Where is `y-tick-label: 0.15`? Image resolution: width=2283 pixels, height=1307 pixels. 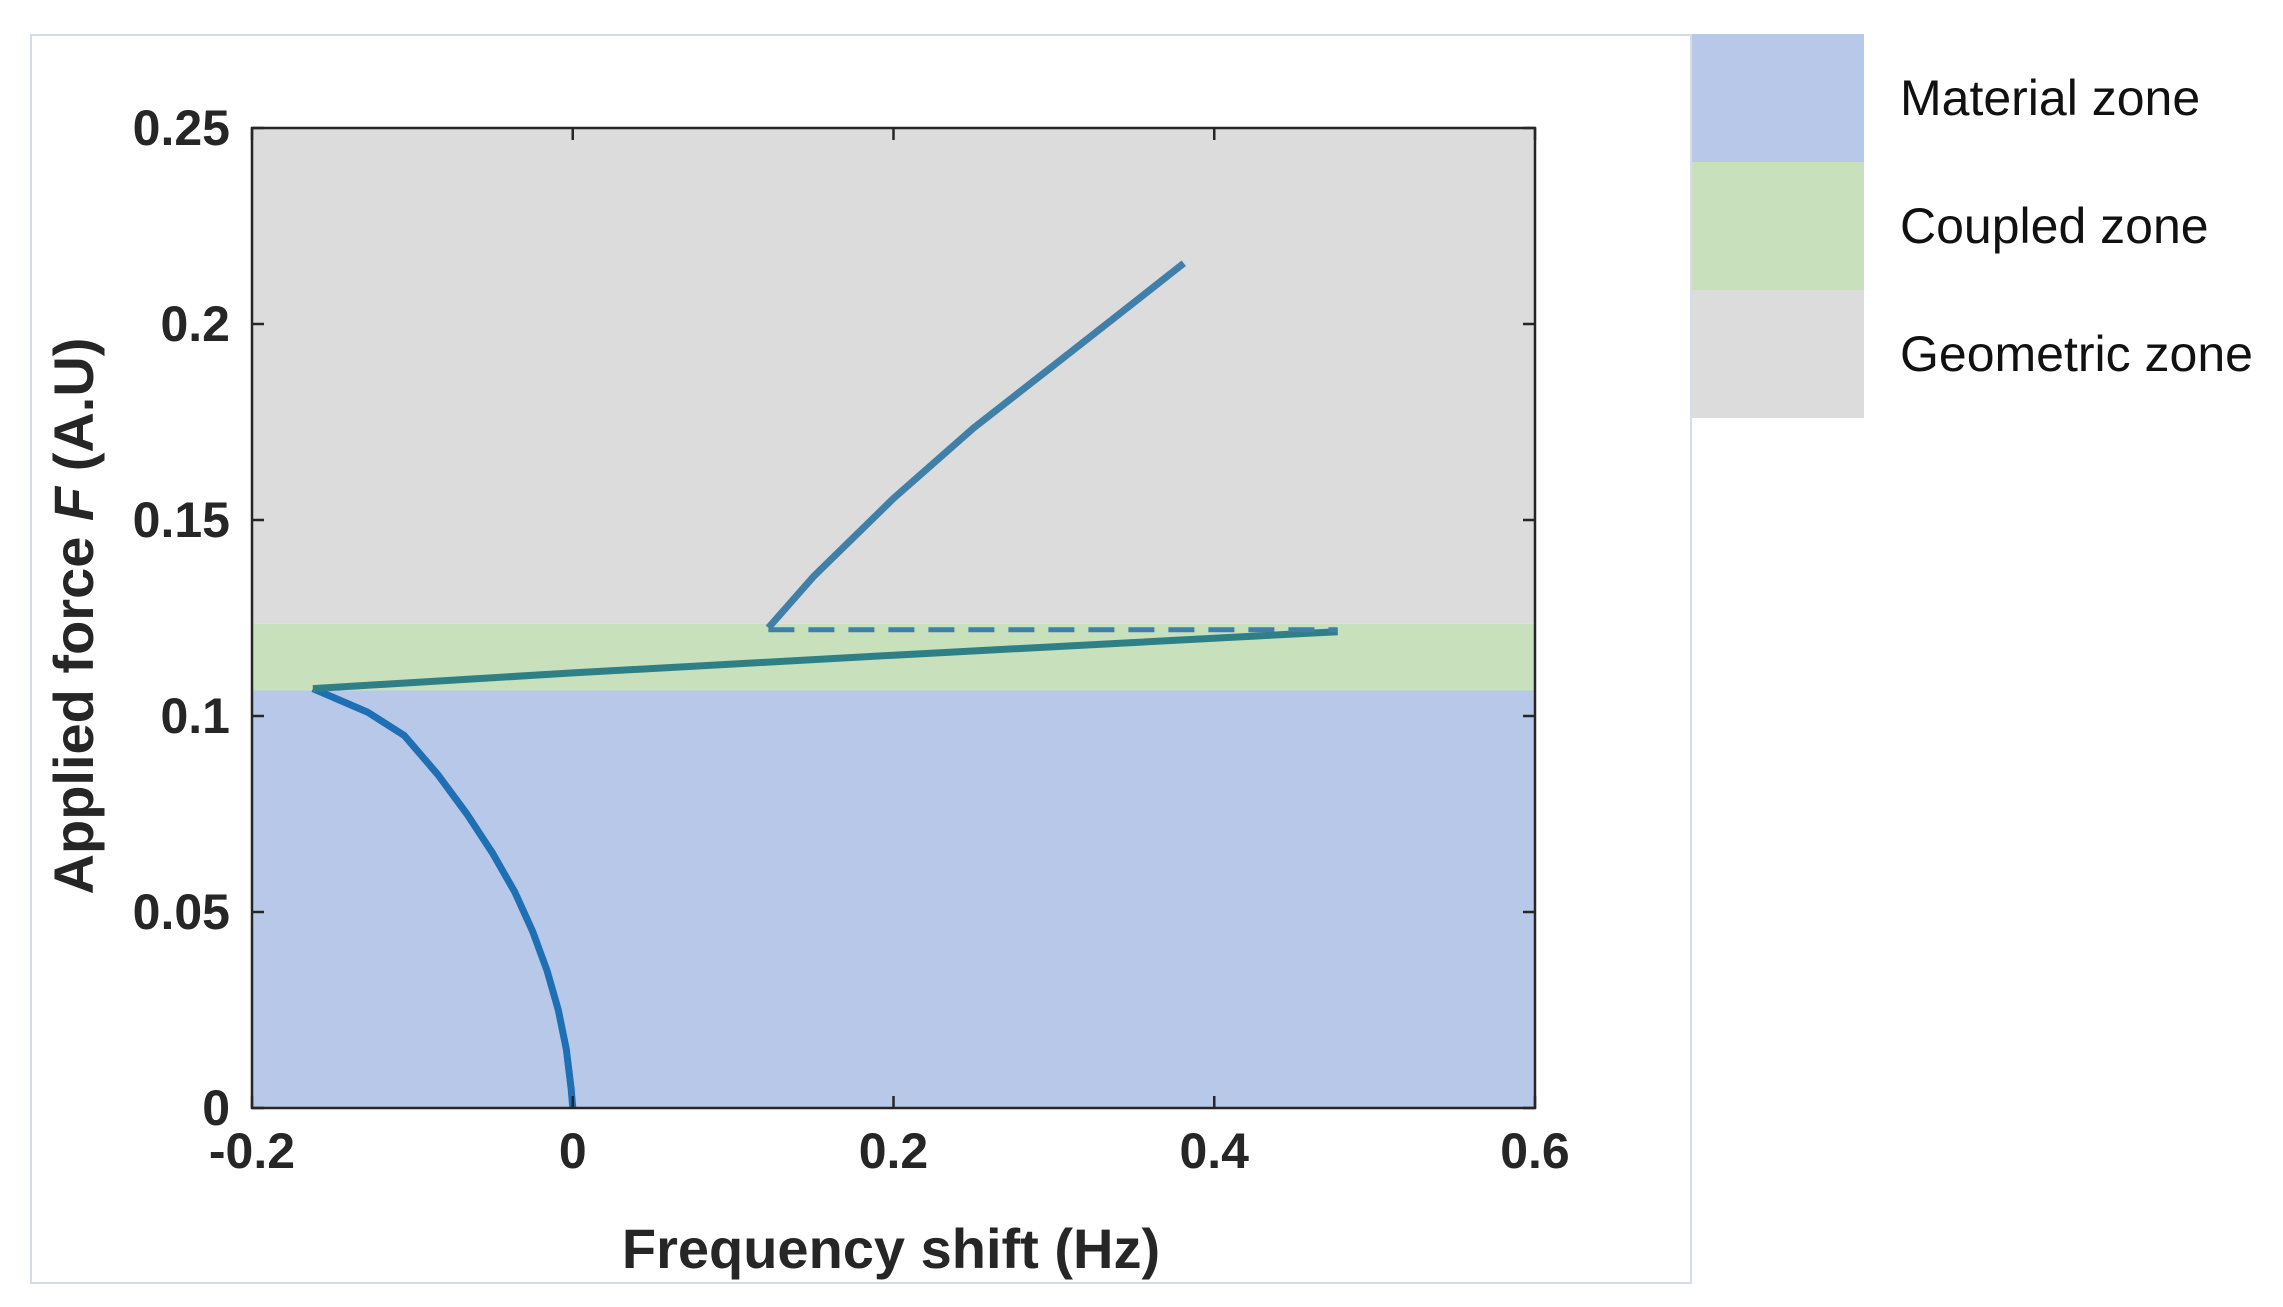 y-tick-label: 0.15 is located at coordinates (181, 520).